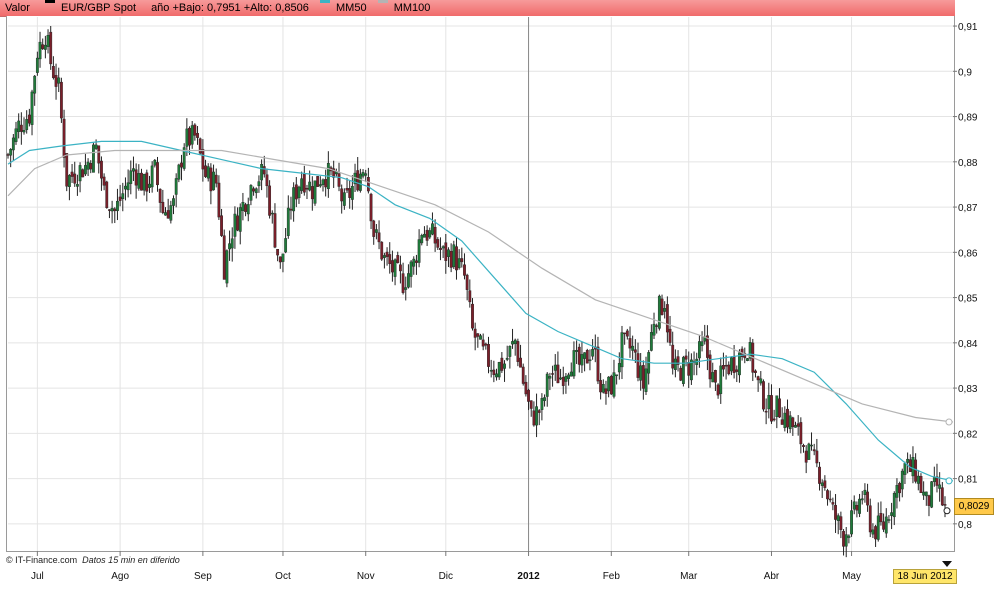 Image resolution: width=996 pixels, height=589 pixels. What do you see at coordinates (120, 576) in the screenshot?
I see `x-tick-label: Ago` at bounding box center [120, 576].